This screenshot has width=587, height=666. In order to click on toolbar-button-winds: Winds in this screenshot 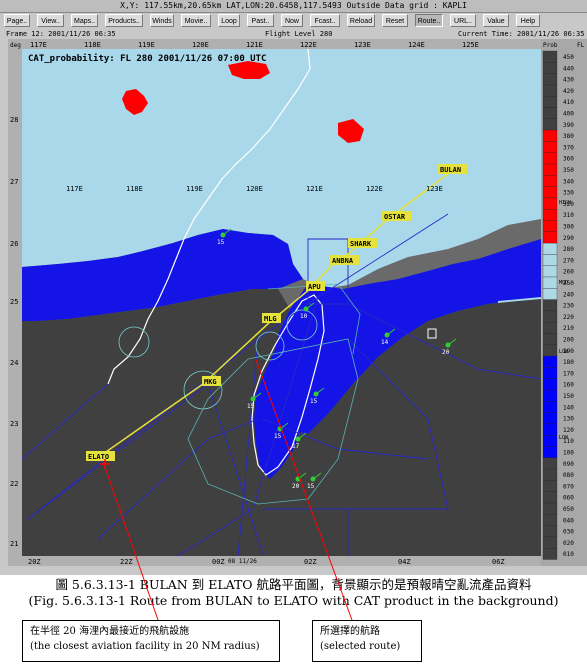, I will do `click(162, 20)`.